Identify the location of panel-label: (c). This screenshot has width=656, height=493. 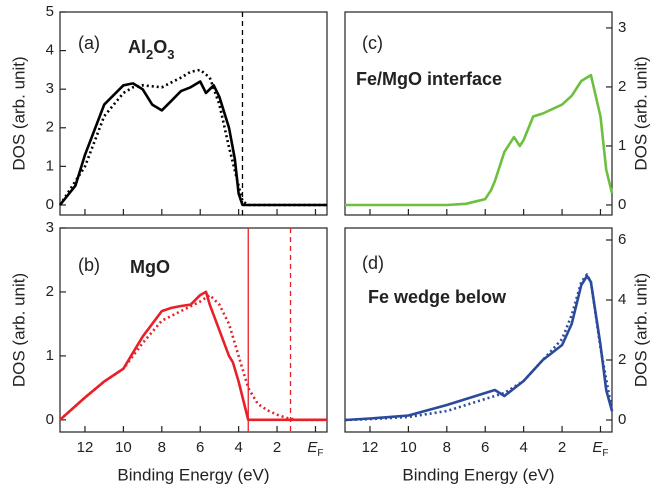
(372, 43).